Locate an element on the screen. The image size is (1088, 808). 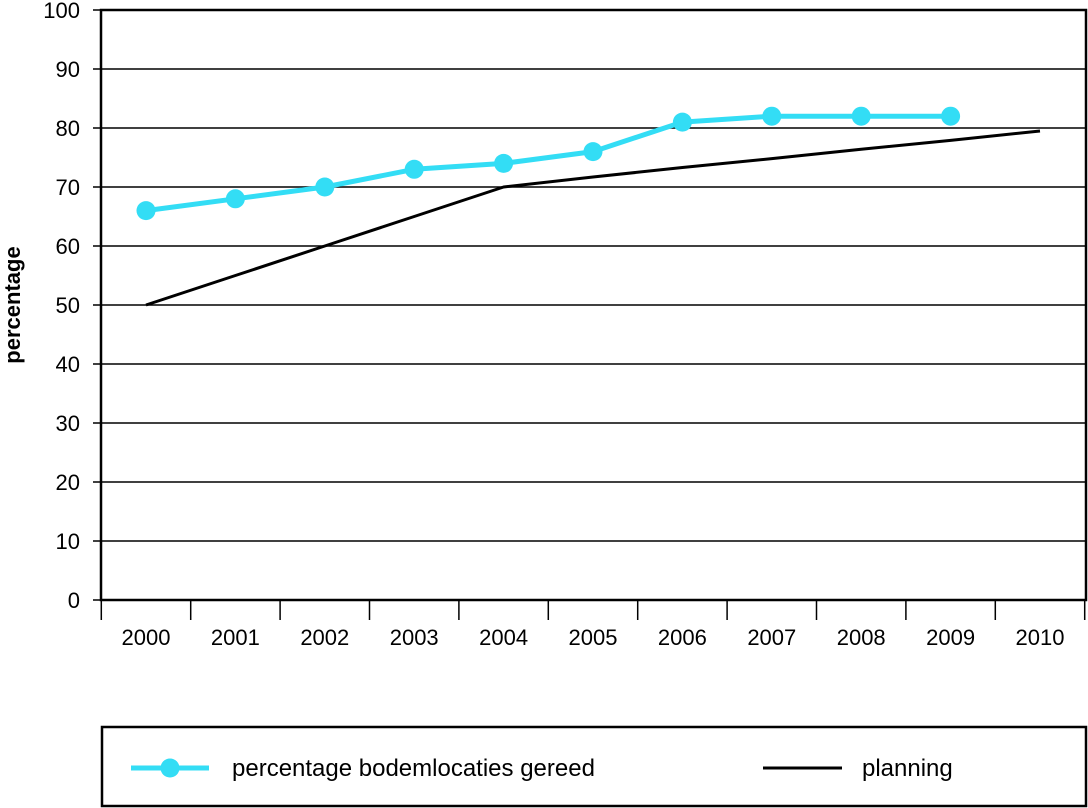
legend-box is located at coordinates (594, 766).